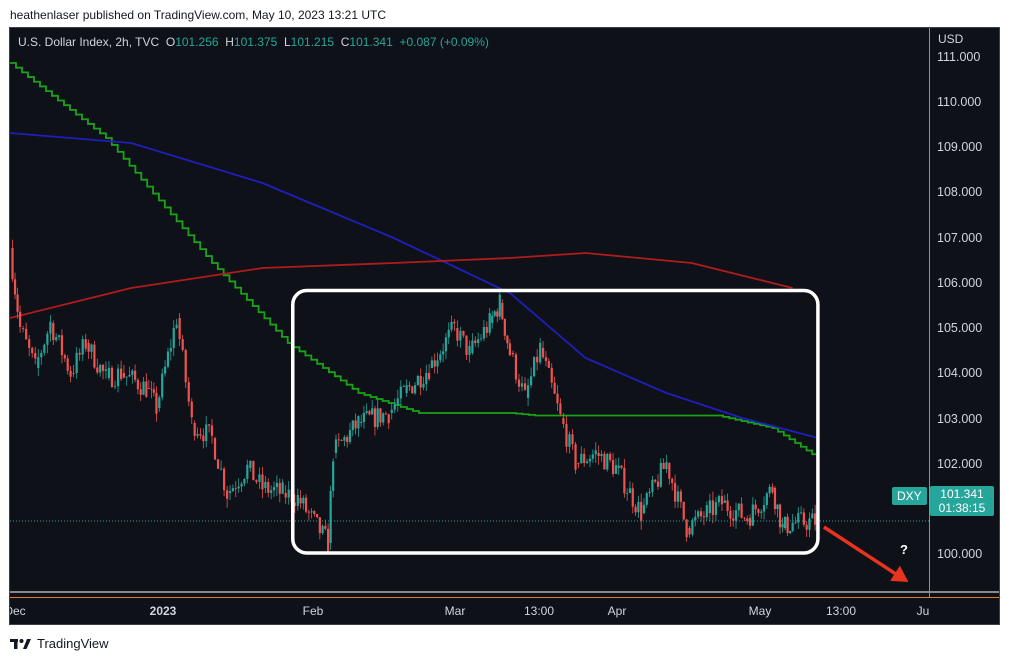 The image size is (1010, 660). Describe the element at coordinates (345, 42) in the screenshot. I see `legend-close-key: C` at that location.